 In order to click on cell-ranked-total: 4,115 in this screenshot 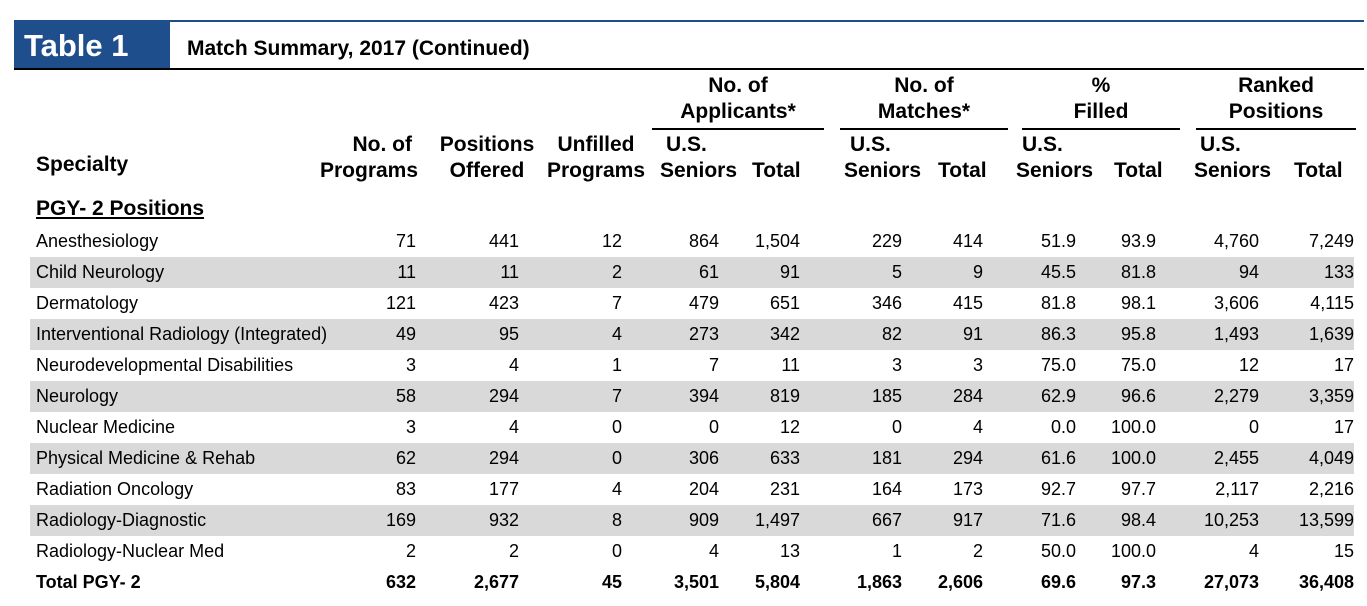, I will do `click(1332, 303)`.